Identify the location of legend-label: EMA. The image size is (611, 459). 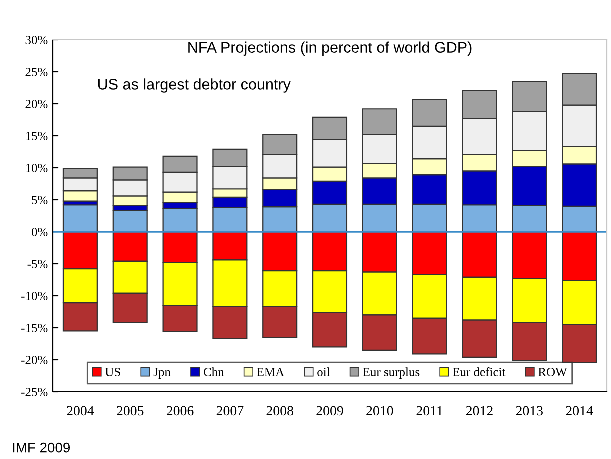
(271, 372).